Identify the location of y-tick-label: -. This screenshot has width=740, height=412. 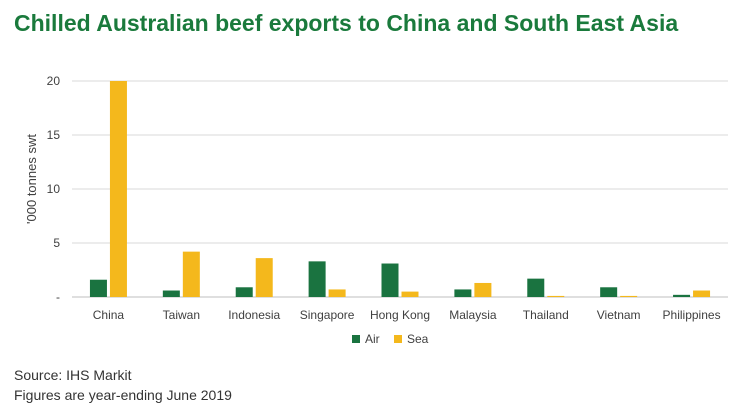
(58, 297).